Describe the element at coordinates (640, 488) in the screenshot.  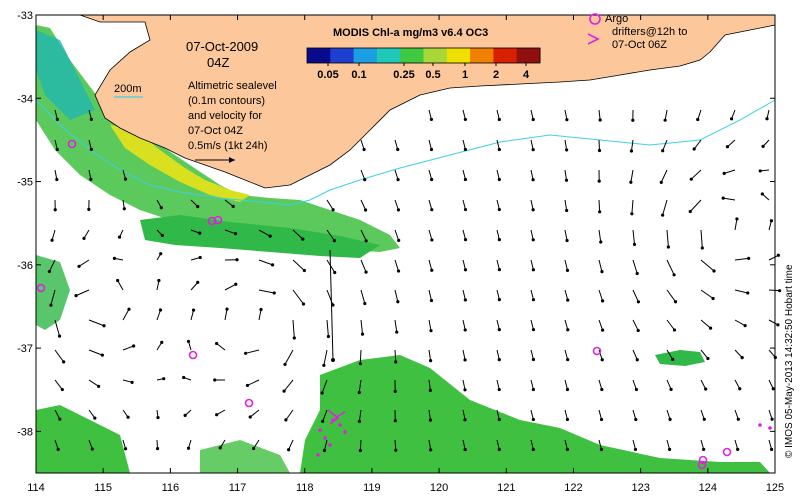
I see `x-tick-label: 123` at that location.